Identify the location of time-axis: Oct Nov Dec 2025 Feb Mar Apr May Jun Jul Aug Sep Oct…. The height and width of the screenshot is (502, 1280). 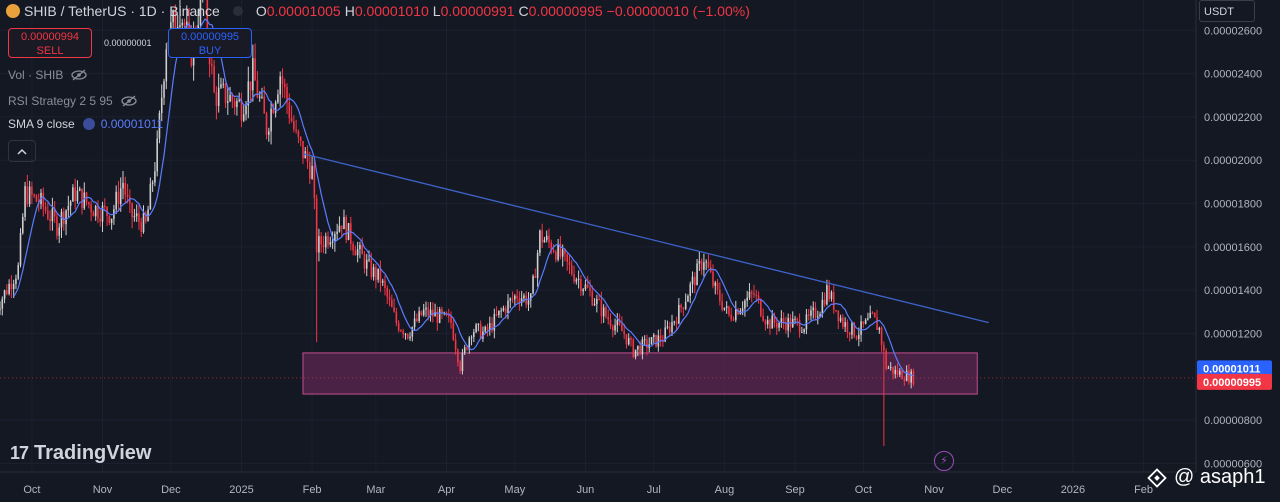
(598, 483).